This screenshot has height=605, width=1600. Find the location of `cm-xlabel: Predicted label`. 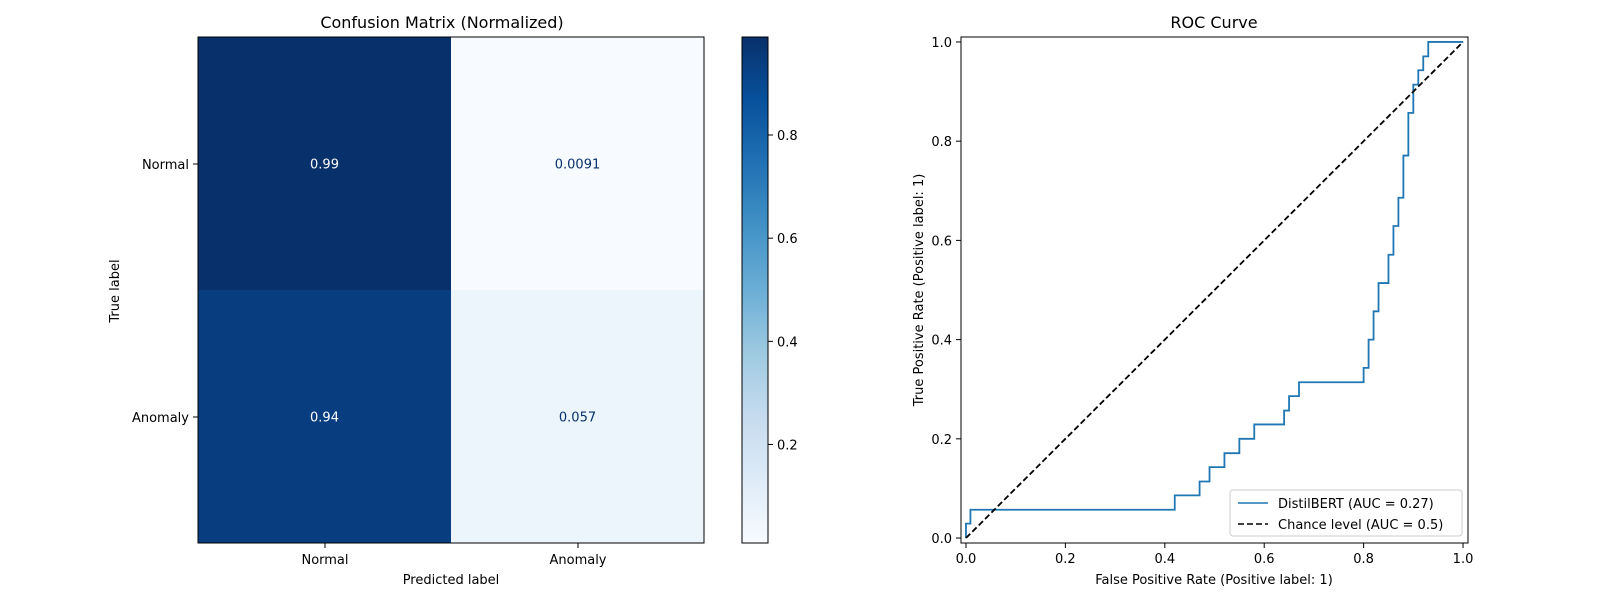

cm-xlabel: Predicted label is located at coordinates (451, 580).